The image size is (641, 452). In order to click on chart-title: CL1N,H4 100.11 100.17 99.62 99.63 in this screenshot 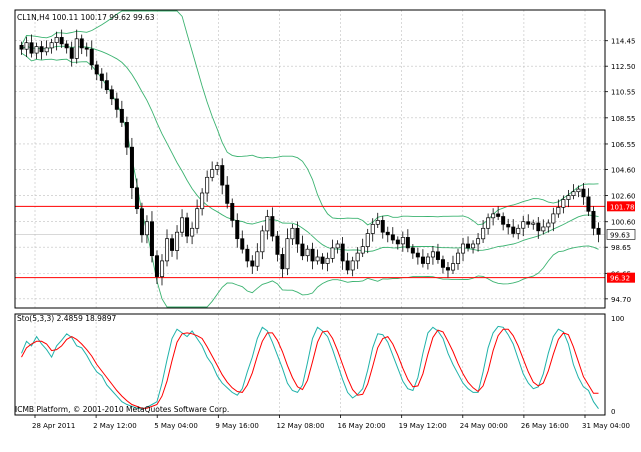, I will do `click(86, 17)`.